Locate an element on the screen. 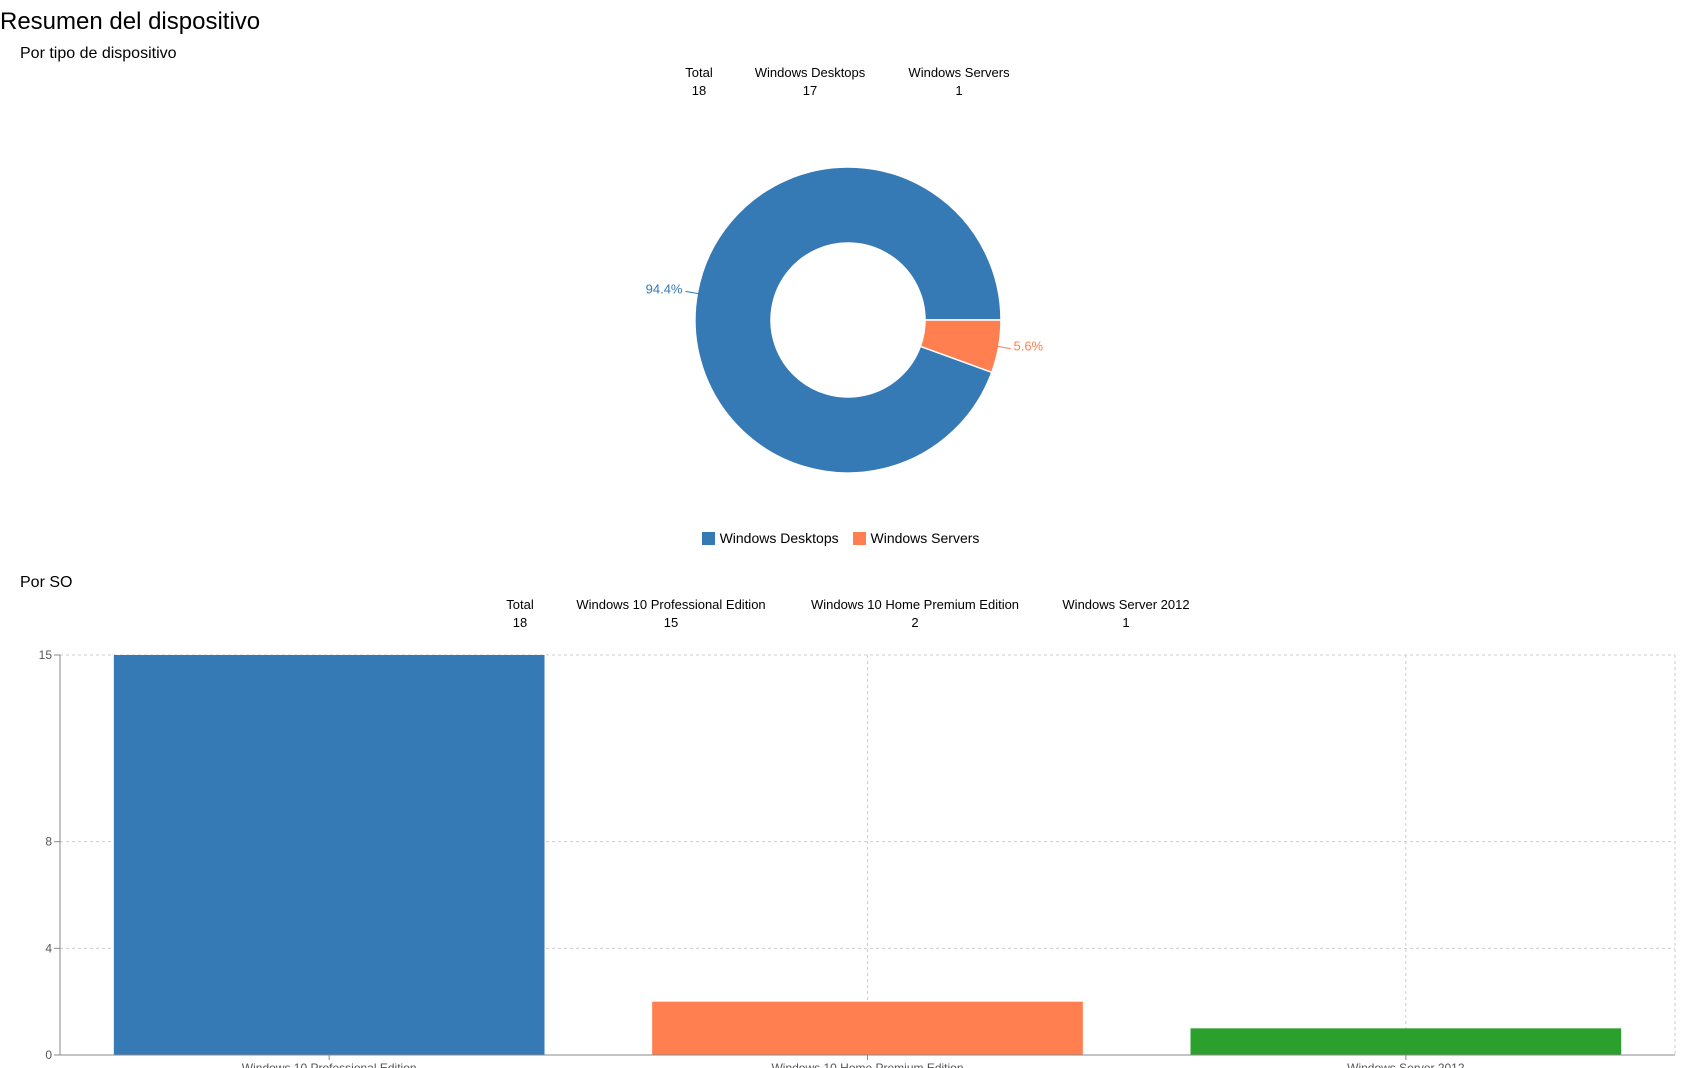  stat-value: 17 is located at coordinates (810, 90).